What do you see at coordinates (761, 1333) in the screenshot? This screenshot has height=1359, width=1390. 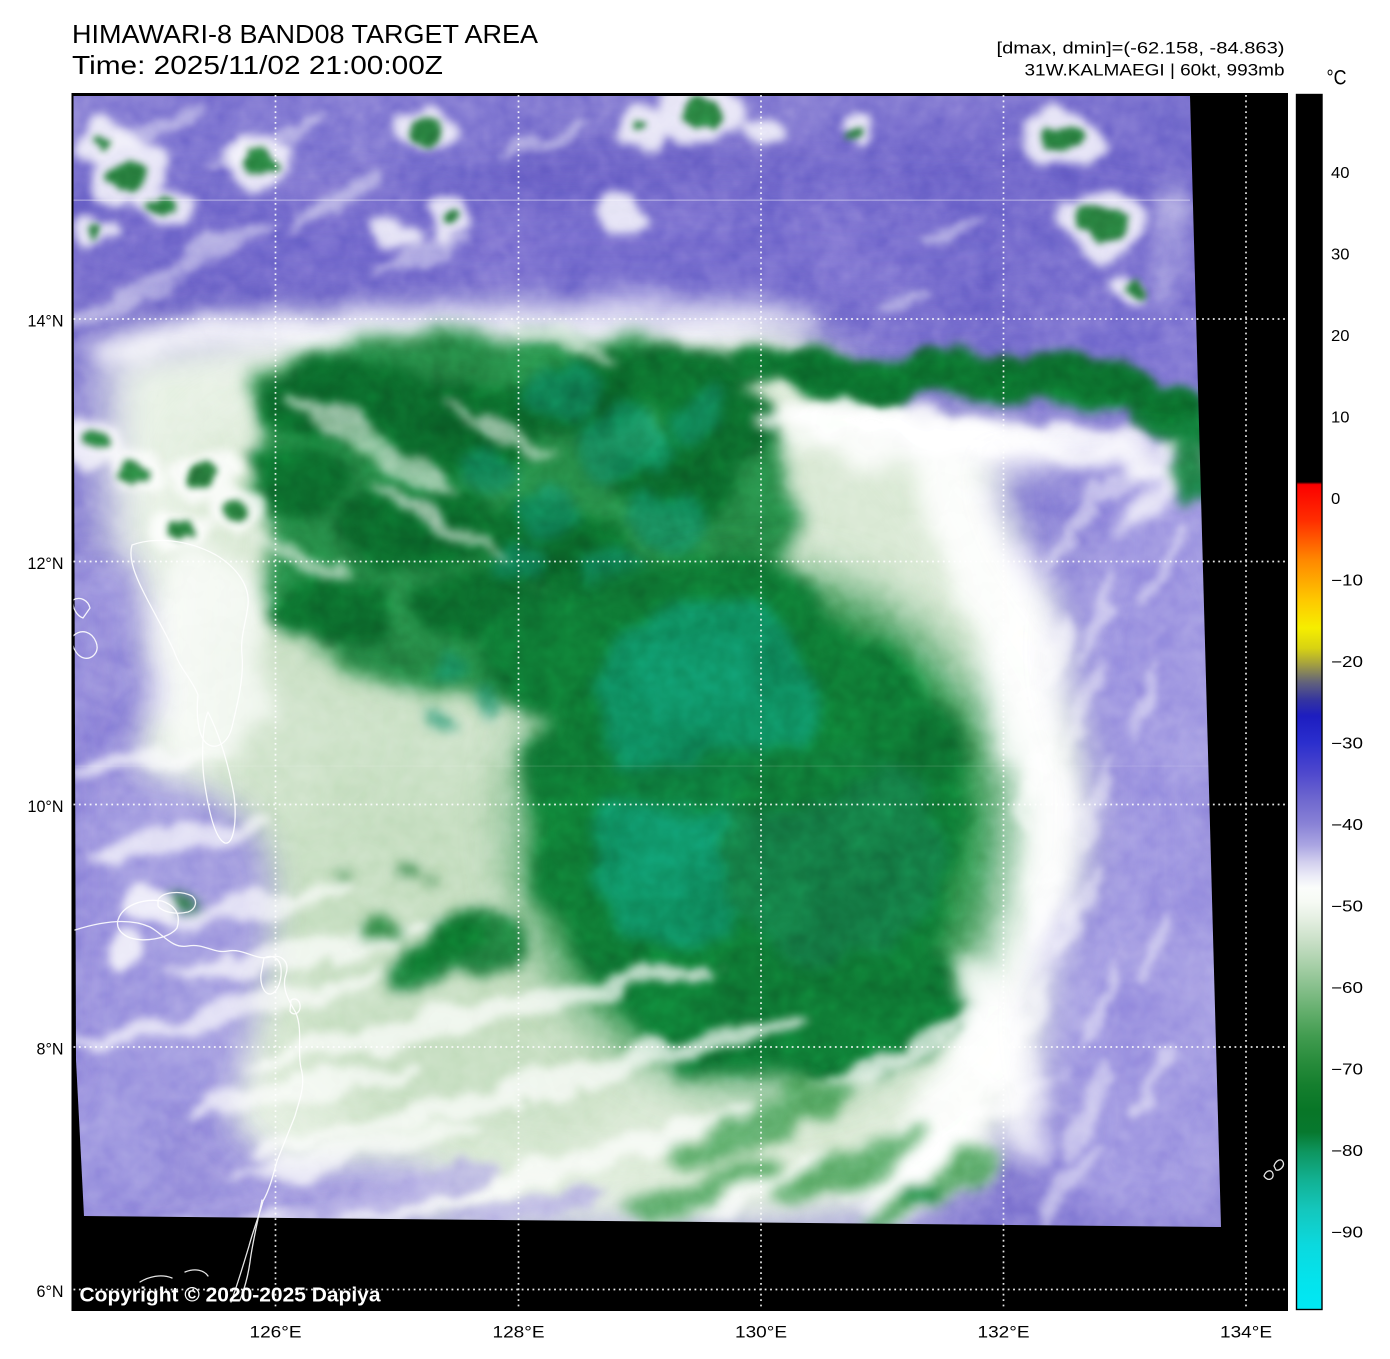 I see `svg-text: 130°E` at bounding box center [761, 1333].